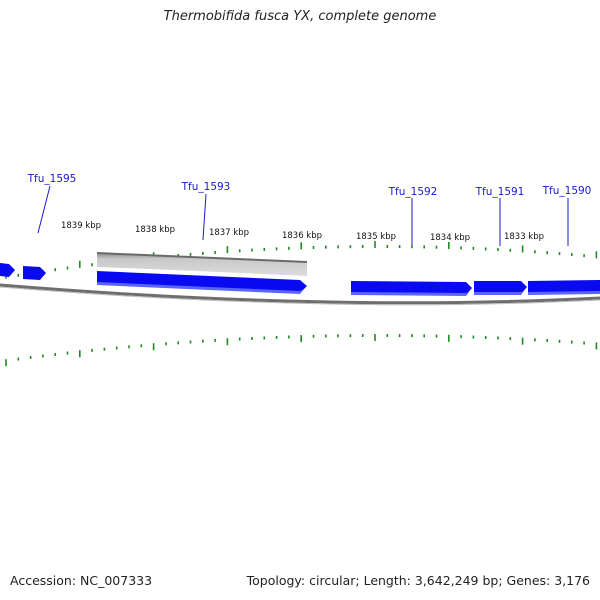 Image resolution: width=600 pixels, height=600 pixels. I want to click on scale-label: 1835 kbp, so click(376, 237).